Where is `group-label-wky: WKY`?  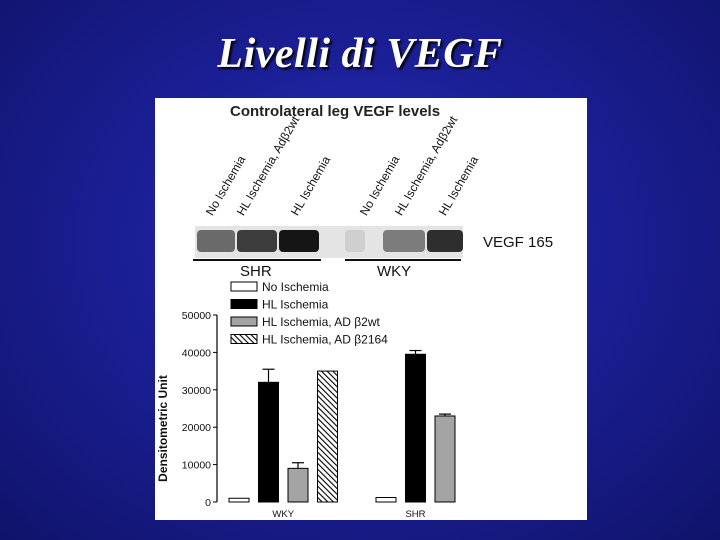
group-label-wky: WKY is located at coordinates (394, 271).